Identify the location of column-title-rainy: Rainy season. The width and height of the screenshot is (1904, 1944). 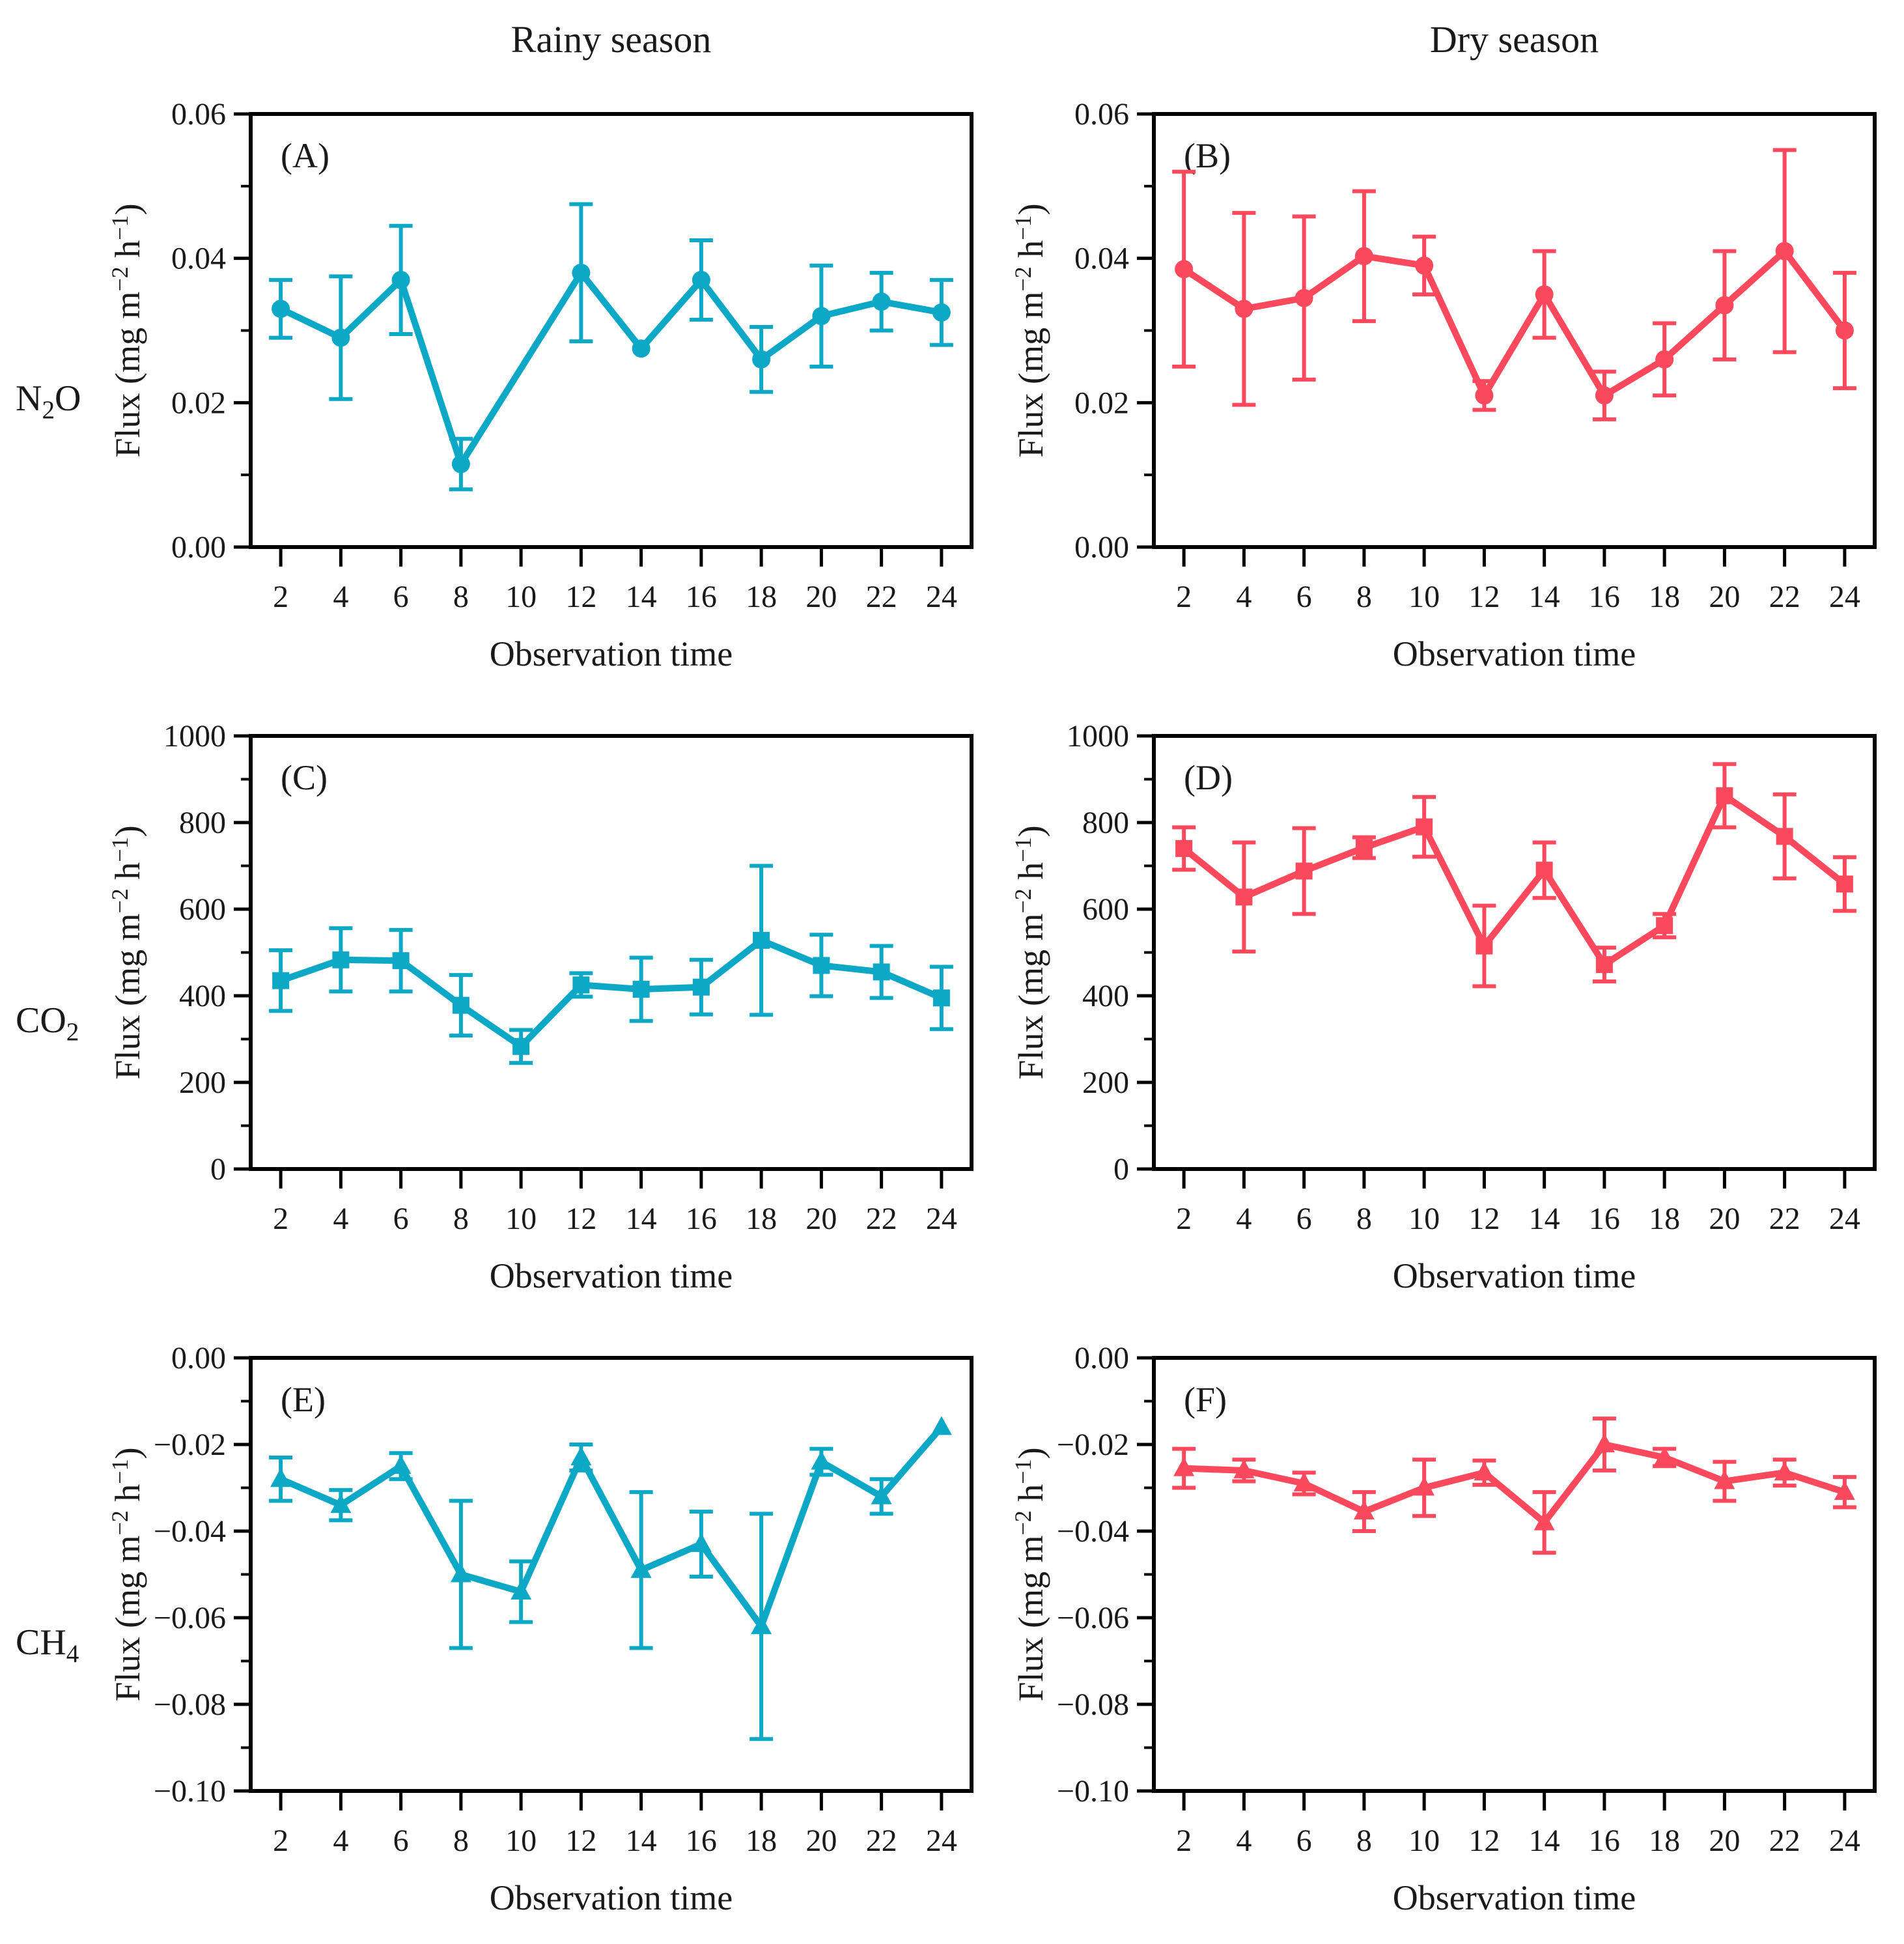
(549, 39).